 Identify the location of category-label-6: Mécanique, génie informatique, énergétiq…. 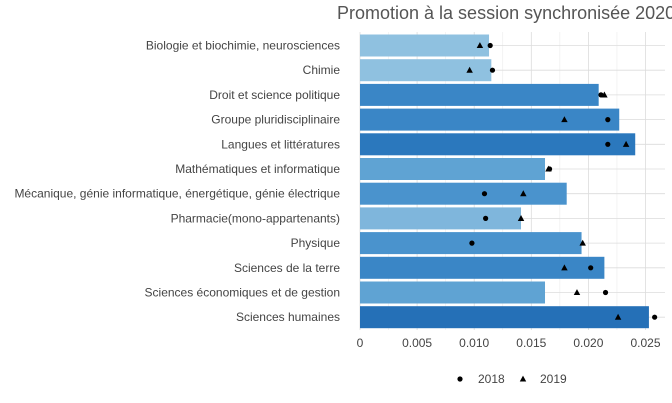
(177, 194).